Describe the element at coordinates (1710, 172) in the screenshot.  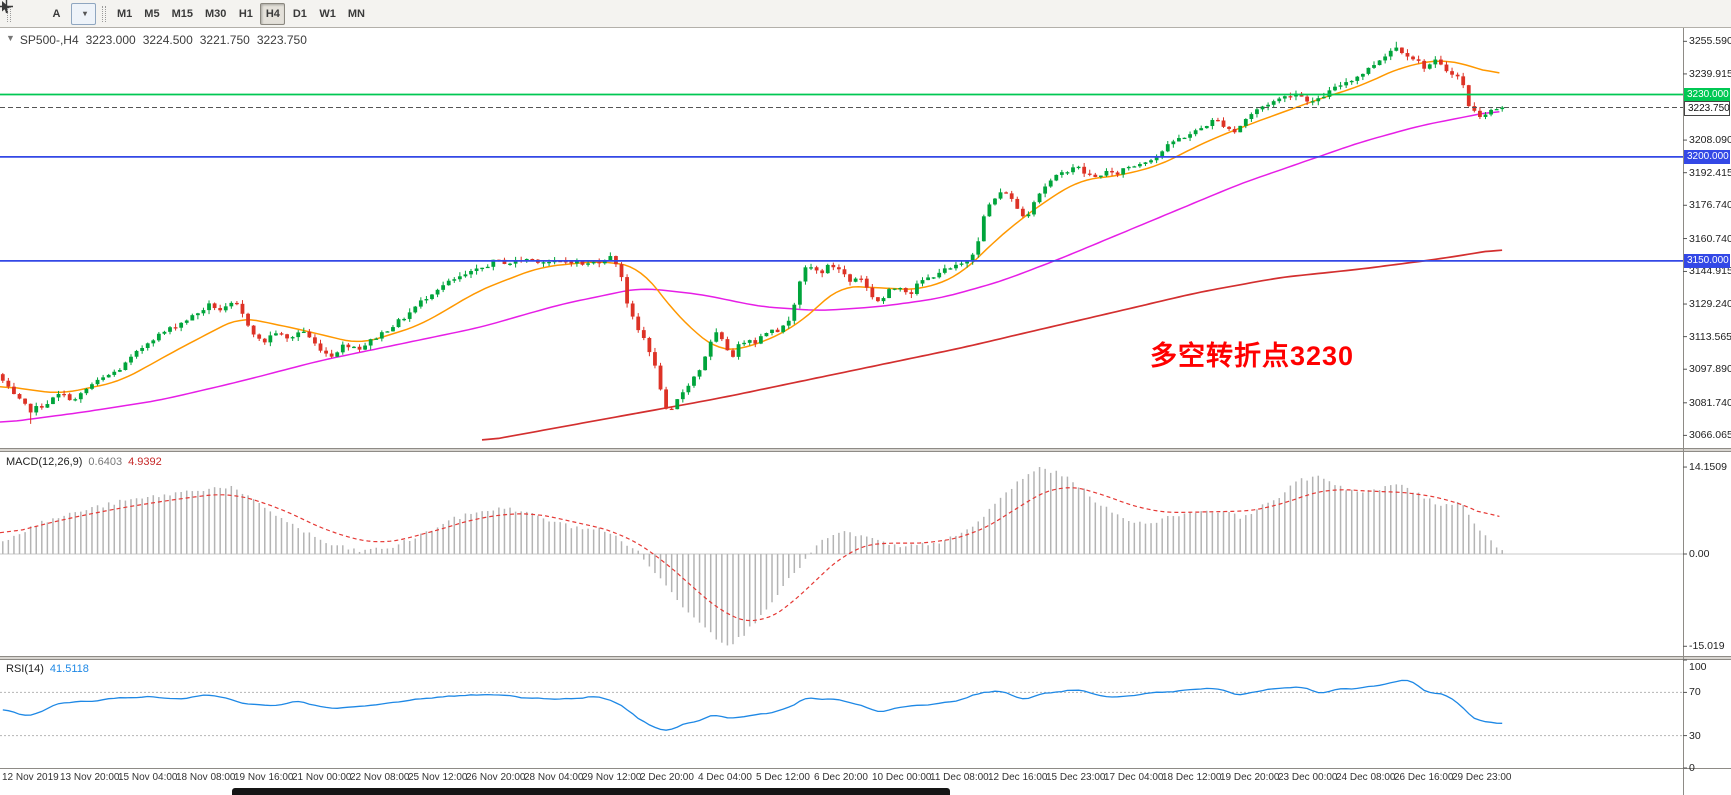
I see `price-axis-label: 3192.415` at that location.